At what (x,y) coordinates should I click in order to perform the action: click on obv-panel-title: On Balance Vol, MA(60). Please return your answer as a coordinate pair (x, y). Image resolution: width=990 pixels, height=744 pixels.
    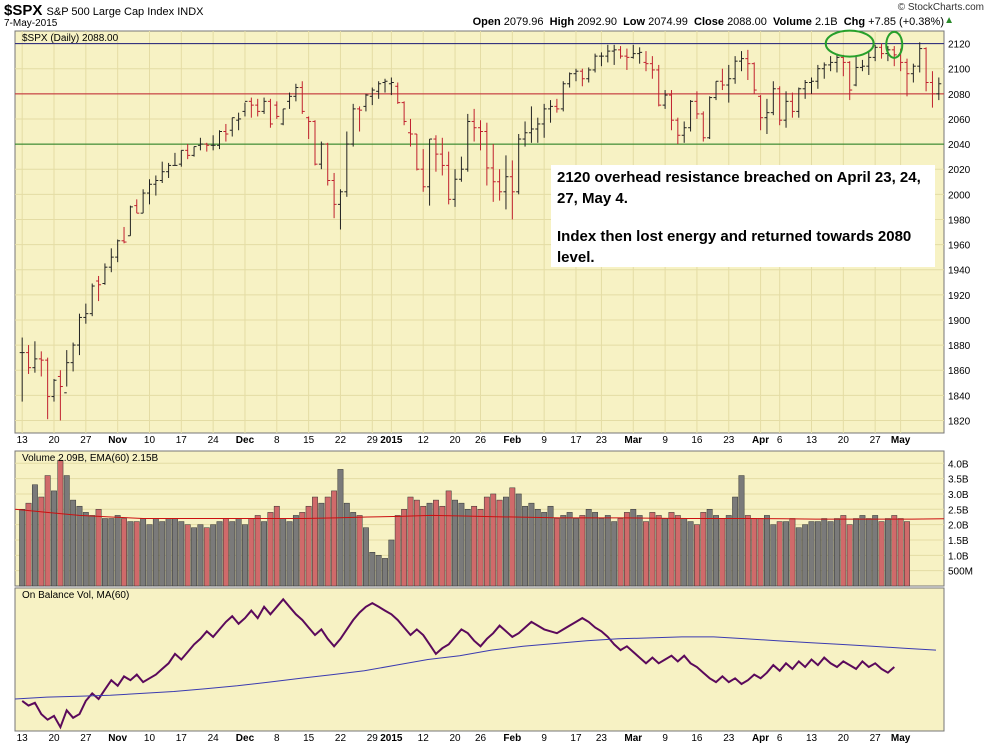
    Looking at the image, I should click on (75, 595).